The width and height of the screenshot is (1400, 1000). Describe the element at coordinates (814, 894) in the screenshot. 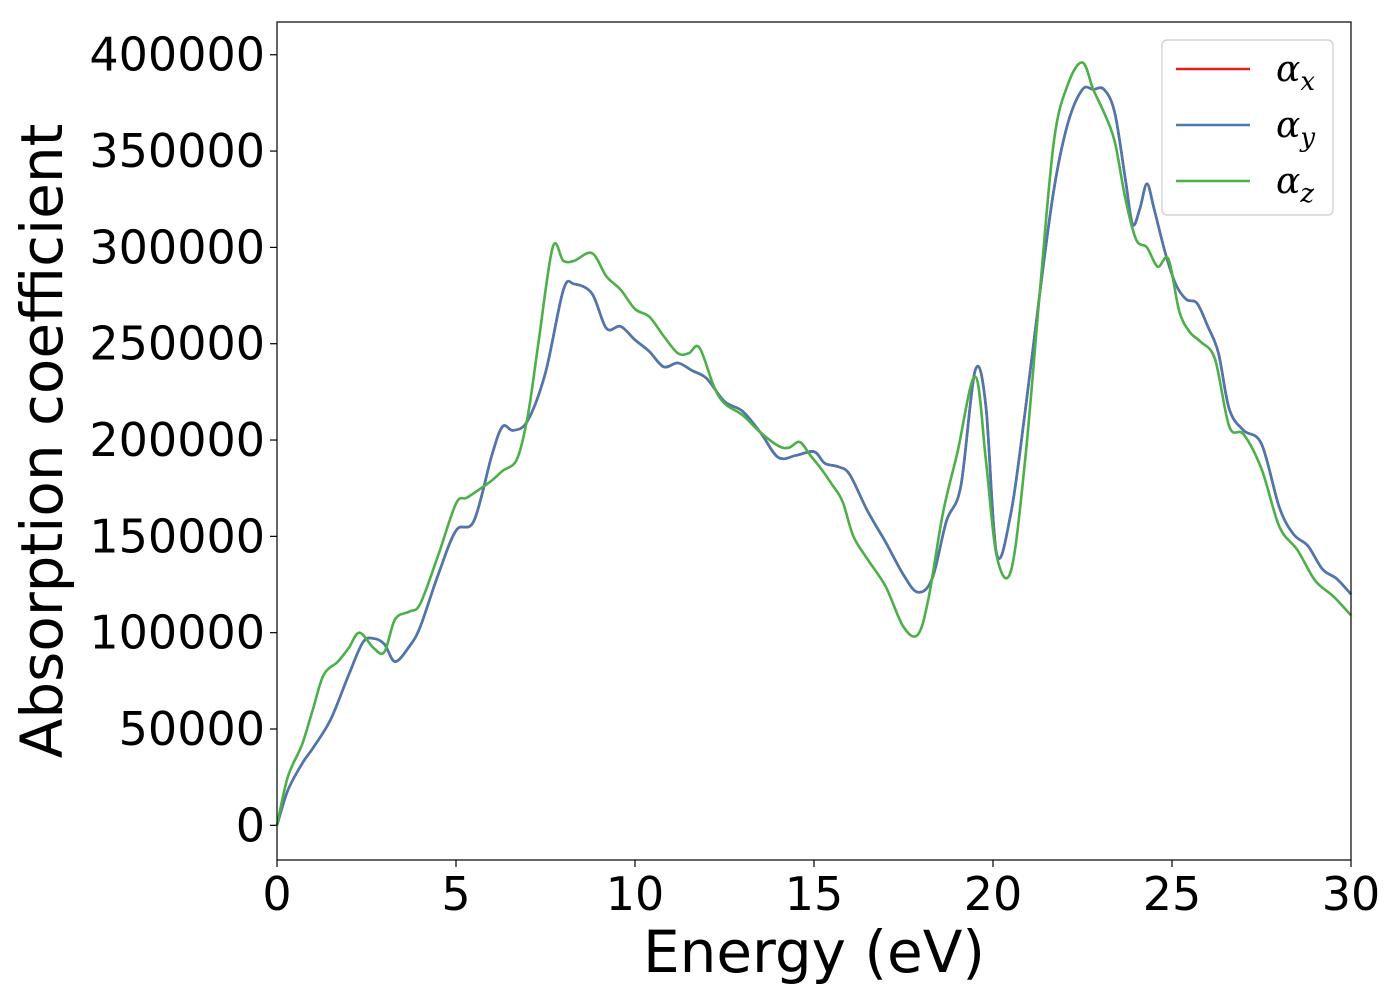

I see `x-tick-label: 15` at that location.